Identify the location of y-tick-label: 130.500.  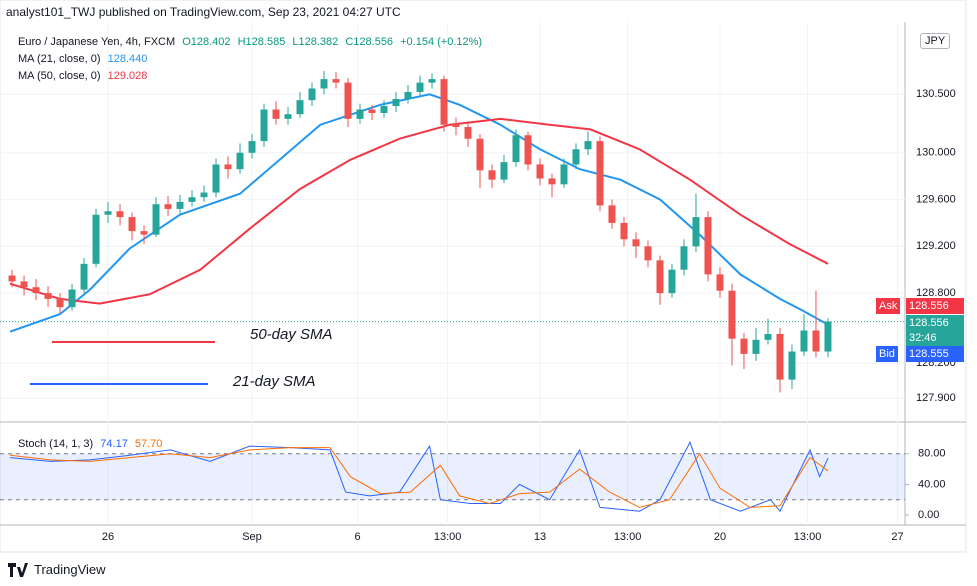
(936, 94).